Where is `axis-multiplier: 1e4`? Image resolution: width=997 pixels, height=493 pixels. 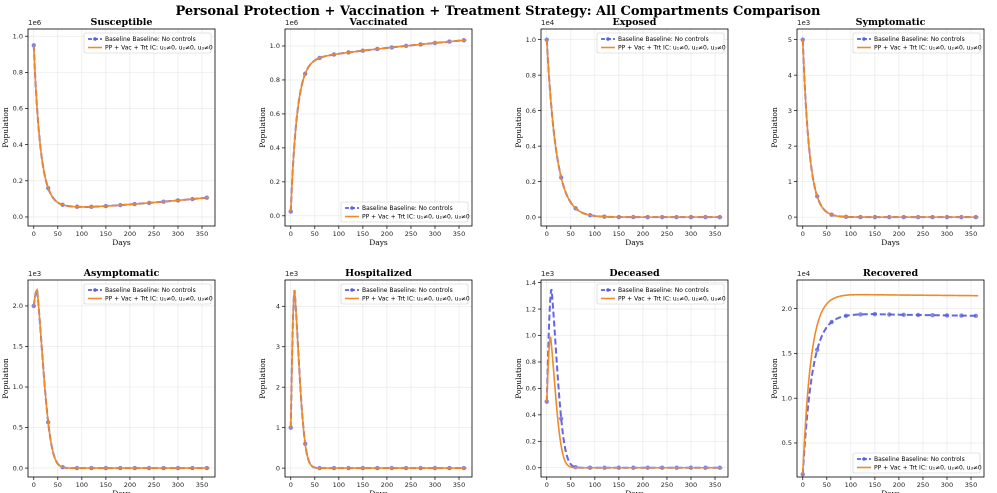
axis-multiplier: 1e4 is located at coordinates (804, 274).